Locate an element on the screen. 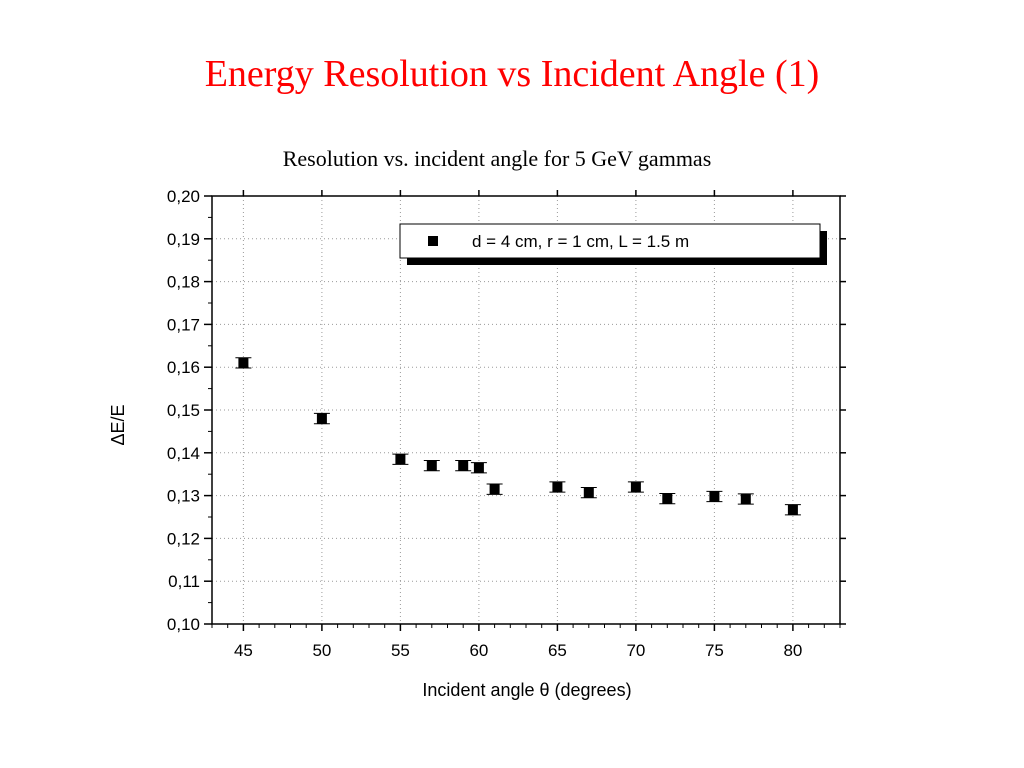 The height and width of the screenshot is (768, 1024). y-tick-label: 0,11 is located at coordinates (184, 581).